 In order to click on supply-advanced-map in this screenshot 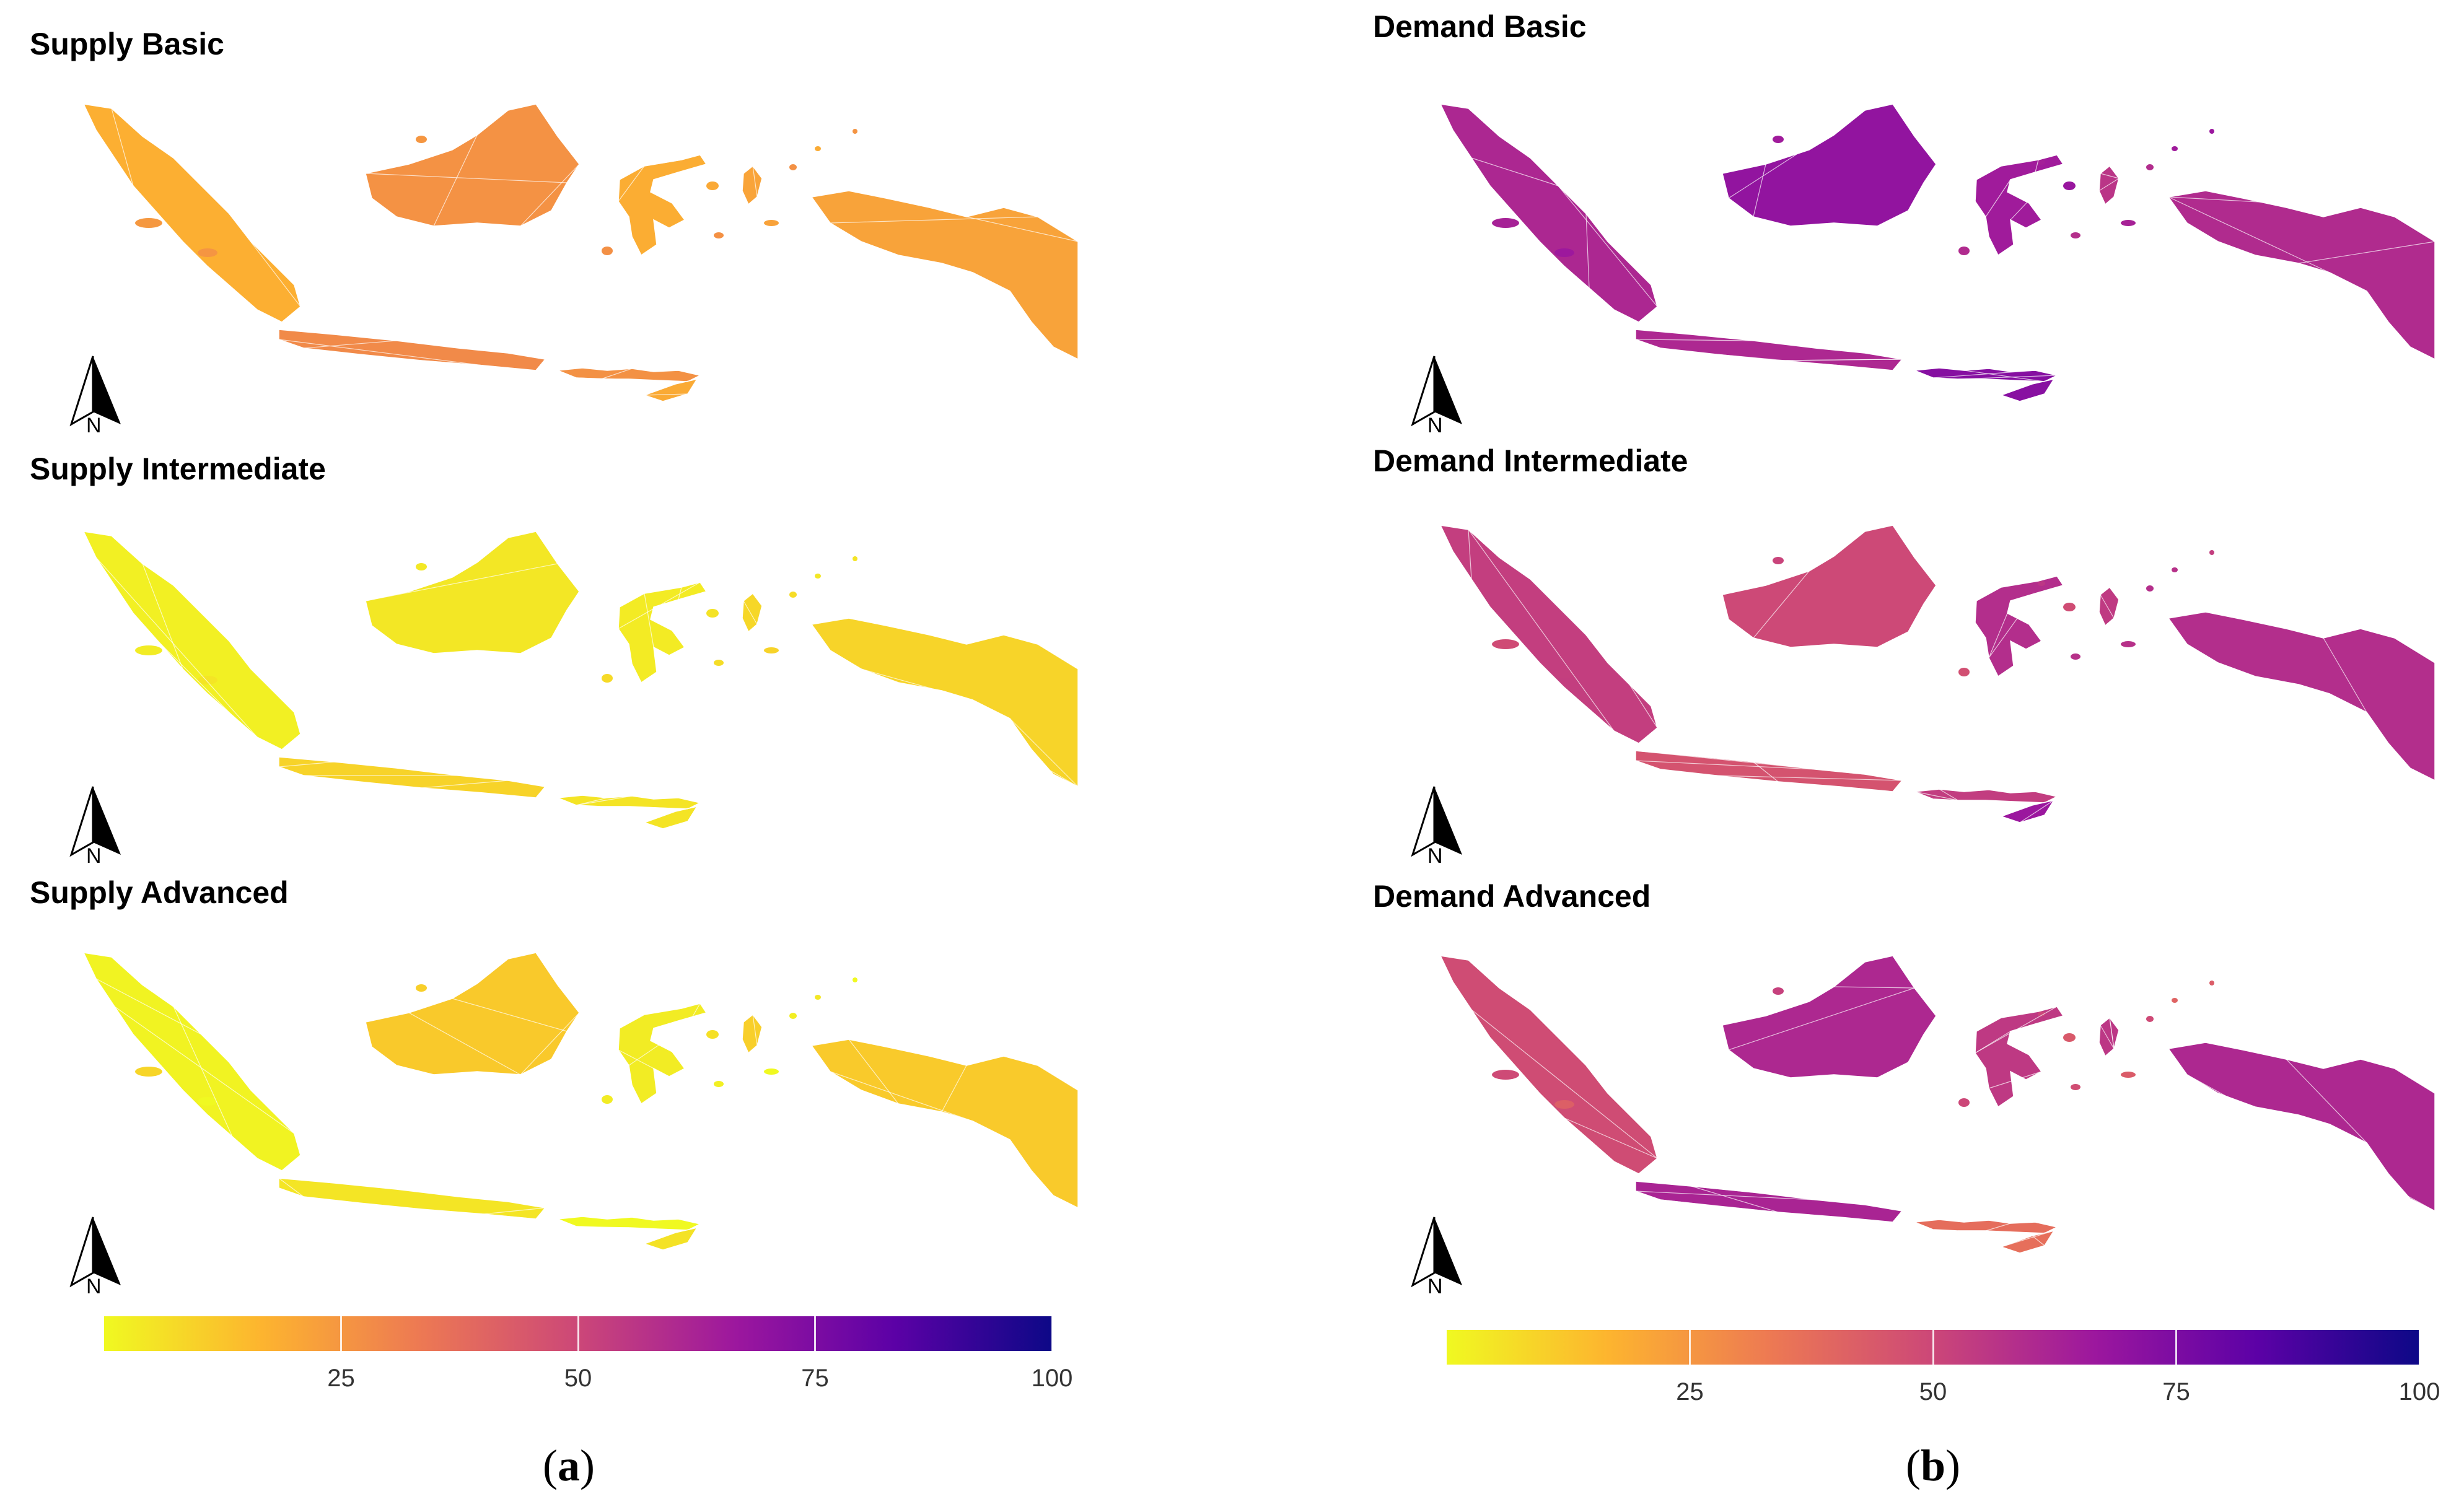, I will do `click(580, 1101)`.